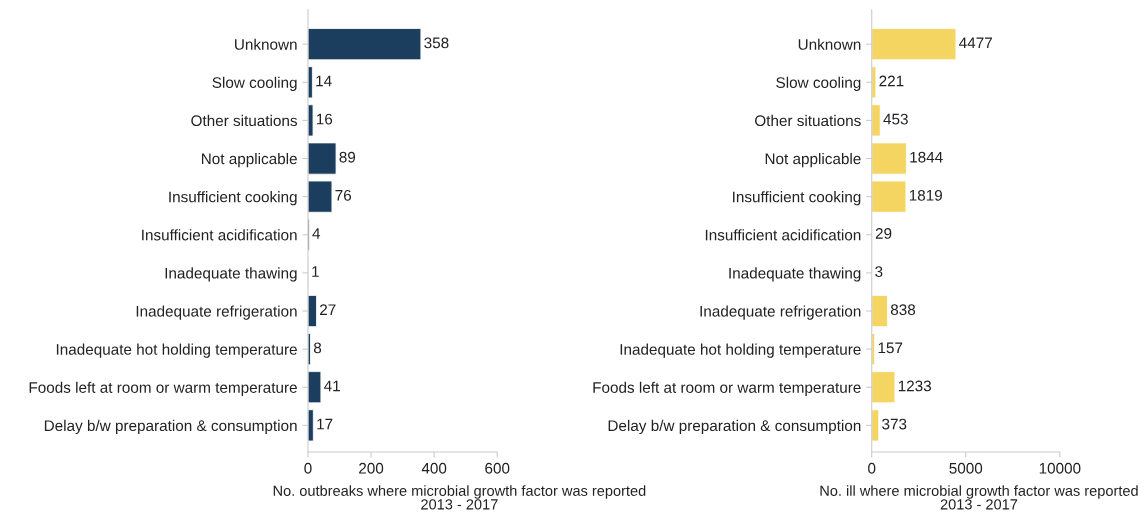  I want to click on data-label: 89, so click(347, 157).